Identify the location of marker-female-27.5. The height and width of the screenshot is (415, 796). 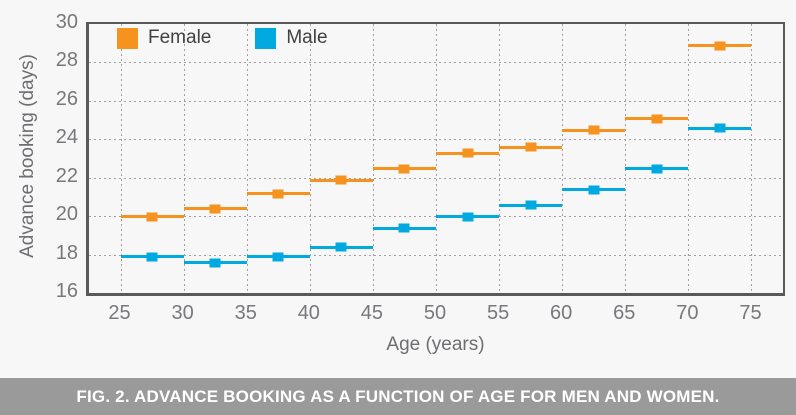
(152, 217).